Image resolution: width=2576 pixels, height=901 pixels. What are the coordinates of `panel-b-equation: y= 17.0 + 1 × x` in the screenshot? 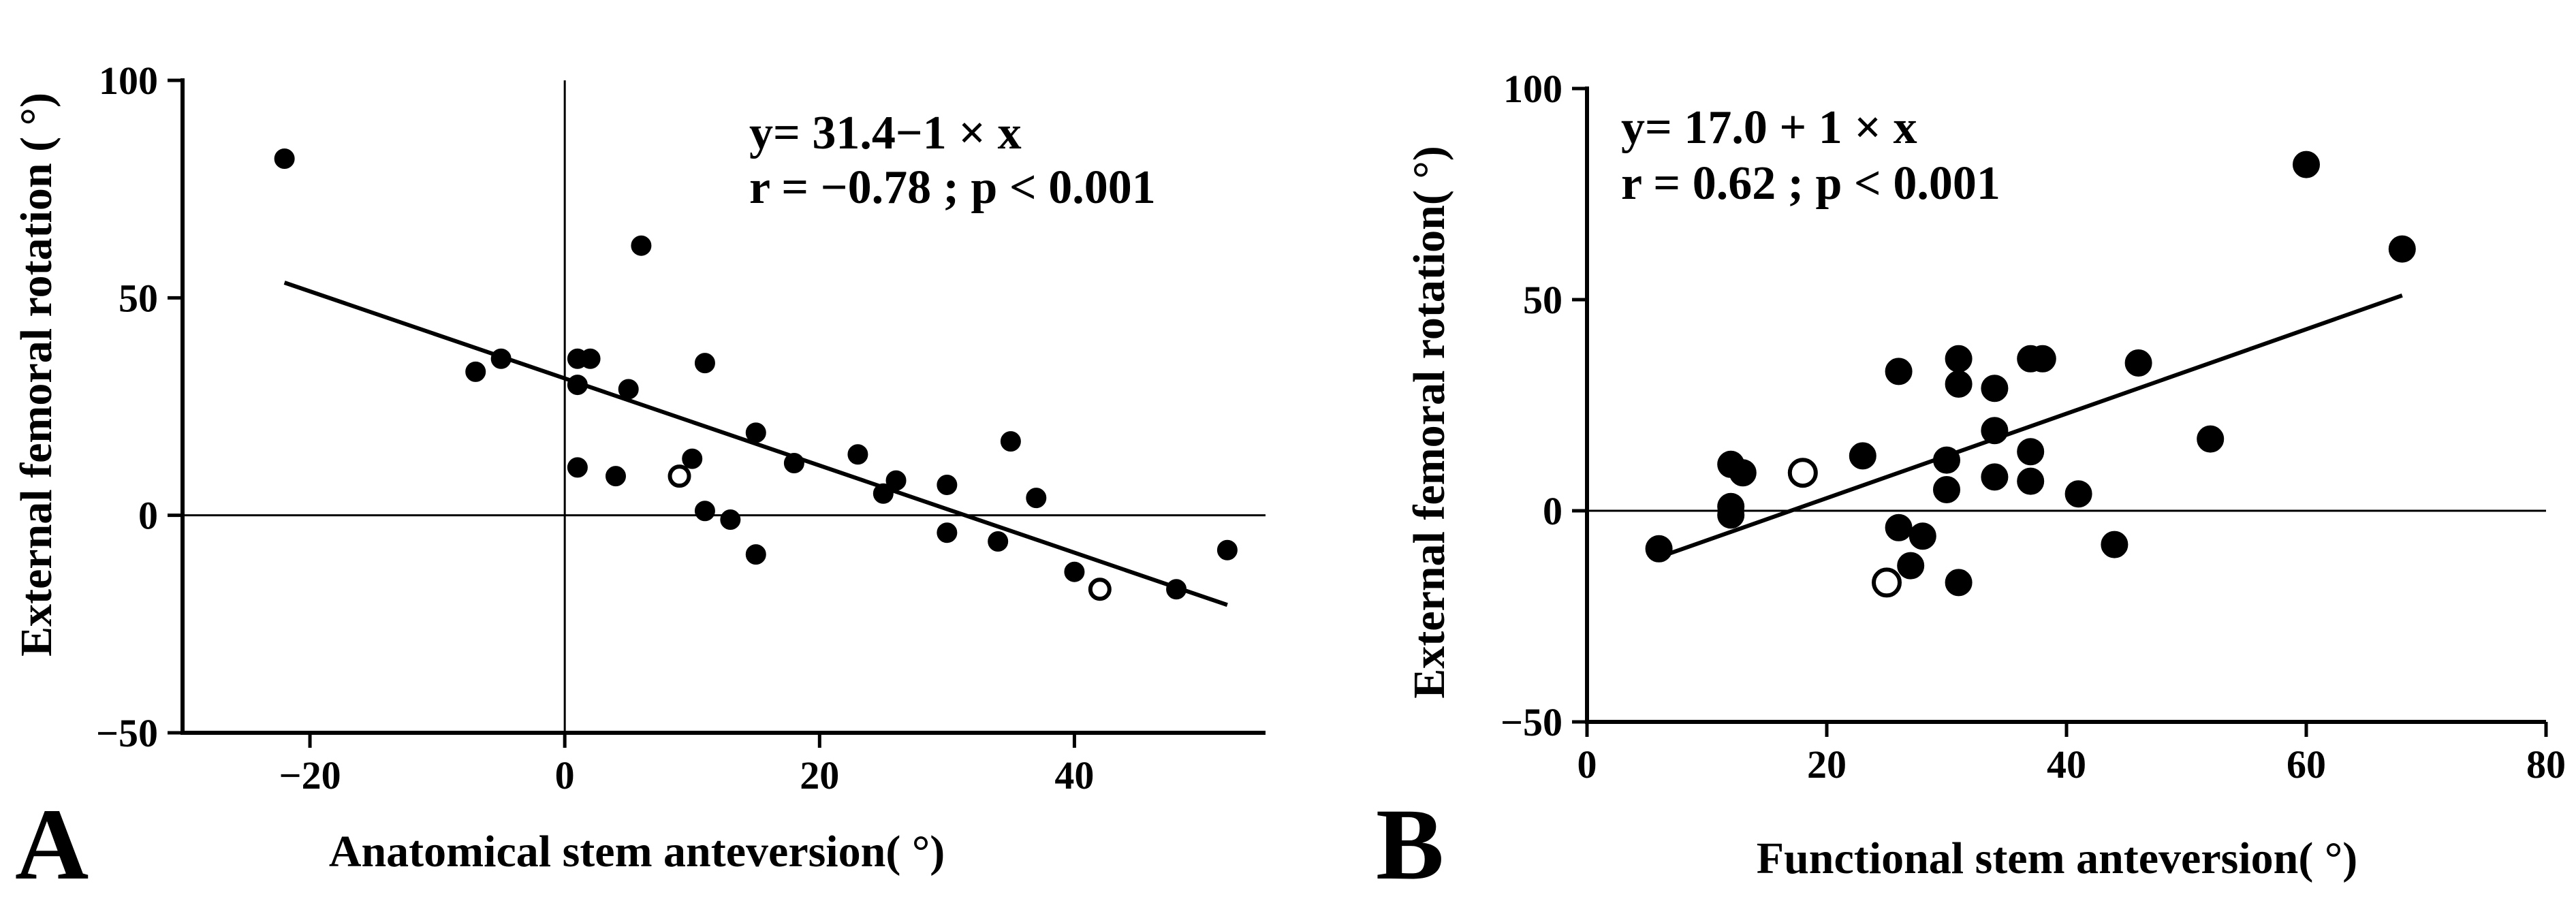 It's located at (1769, 127).